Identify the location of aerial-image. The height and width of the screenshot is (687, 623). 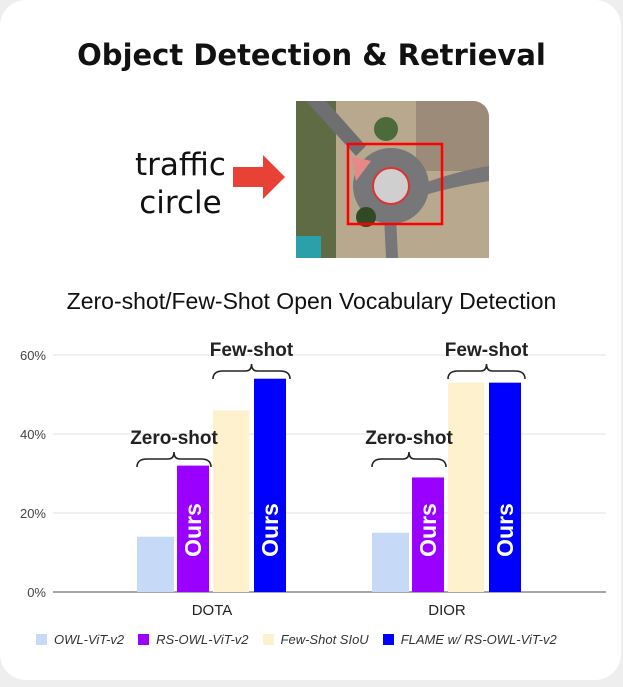
(392, 179).